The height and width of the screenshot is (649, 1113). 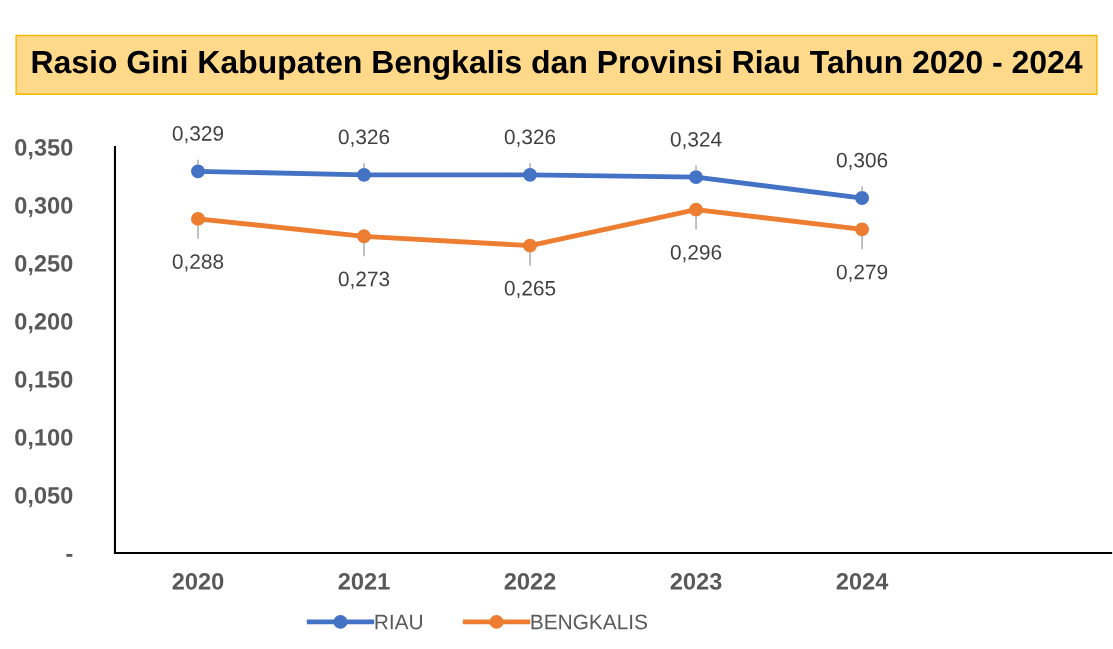 I want to click on y-tick-label: -, so click(x=69, y=555).